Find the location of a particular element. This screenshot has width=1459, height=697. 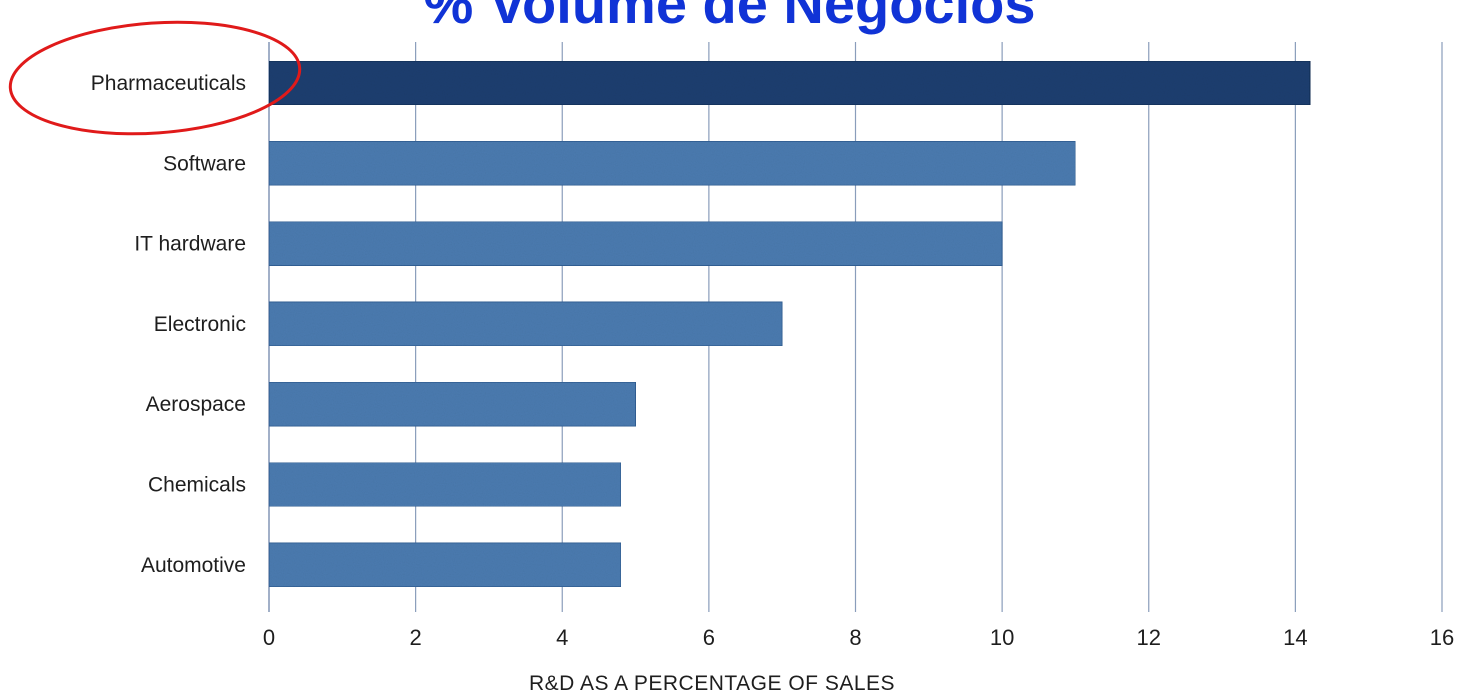

x-tick-label: 0 is located at coordinates (269, 637).